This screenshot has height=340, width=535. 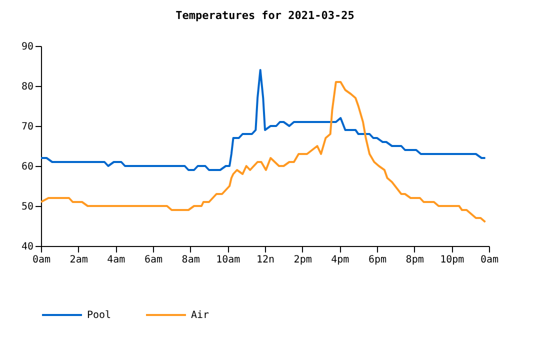 I want to click on y-tick-label: 60, so click(x=27, y=167).